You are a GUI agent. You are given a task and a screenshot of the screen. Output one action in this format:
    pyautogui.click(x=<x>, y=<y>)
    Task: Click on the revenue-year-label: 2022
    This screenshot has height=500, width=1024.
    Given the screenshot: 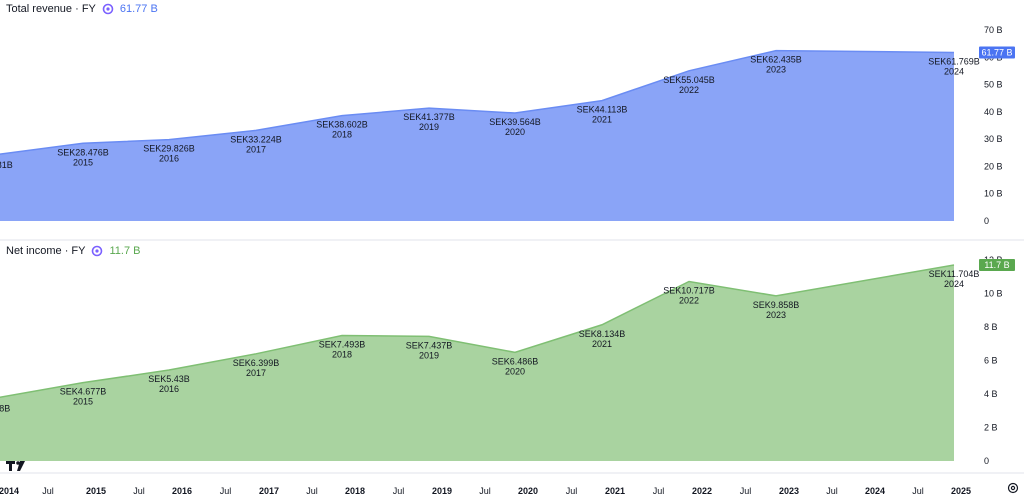 What is the action you would take?
    pyautogui.click(x=689, y=90)
    